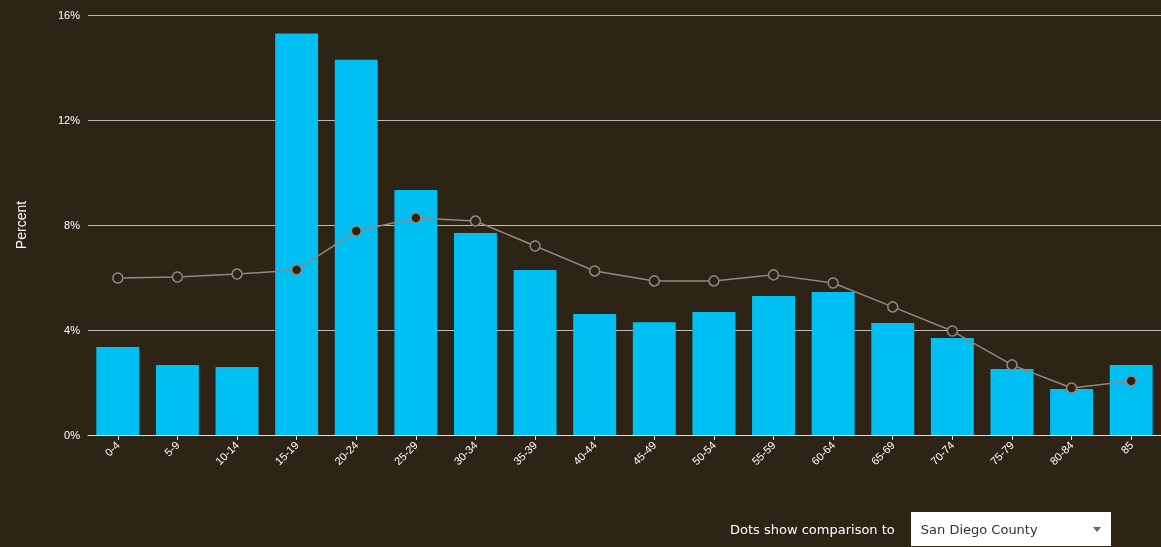  What do you see at coordinates (1010, 529) in the screenshot?
I see `dropdown: San Diego County` at bounding box center [1010, 529].